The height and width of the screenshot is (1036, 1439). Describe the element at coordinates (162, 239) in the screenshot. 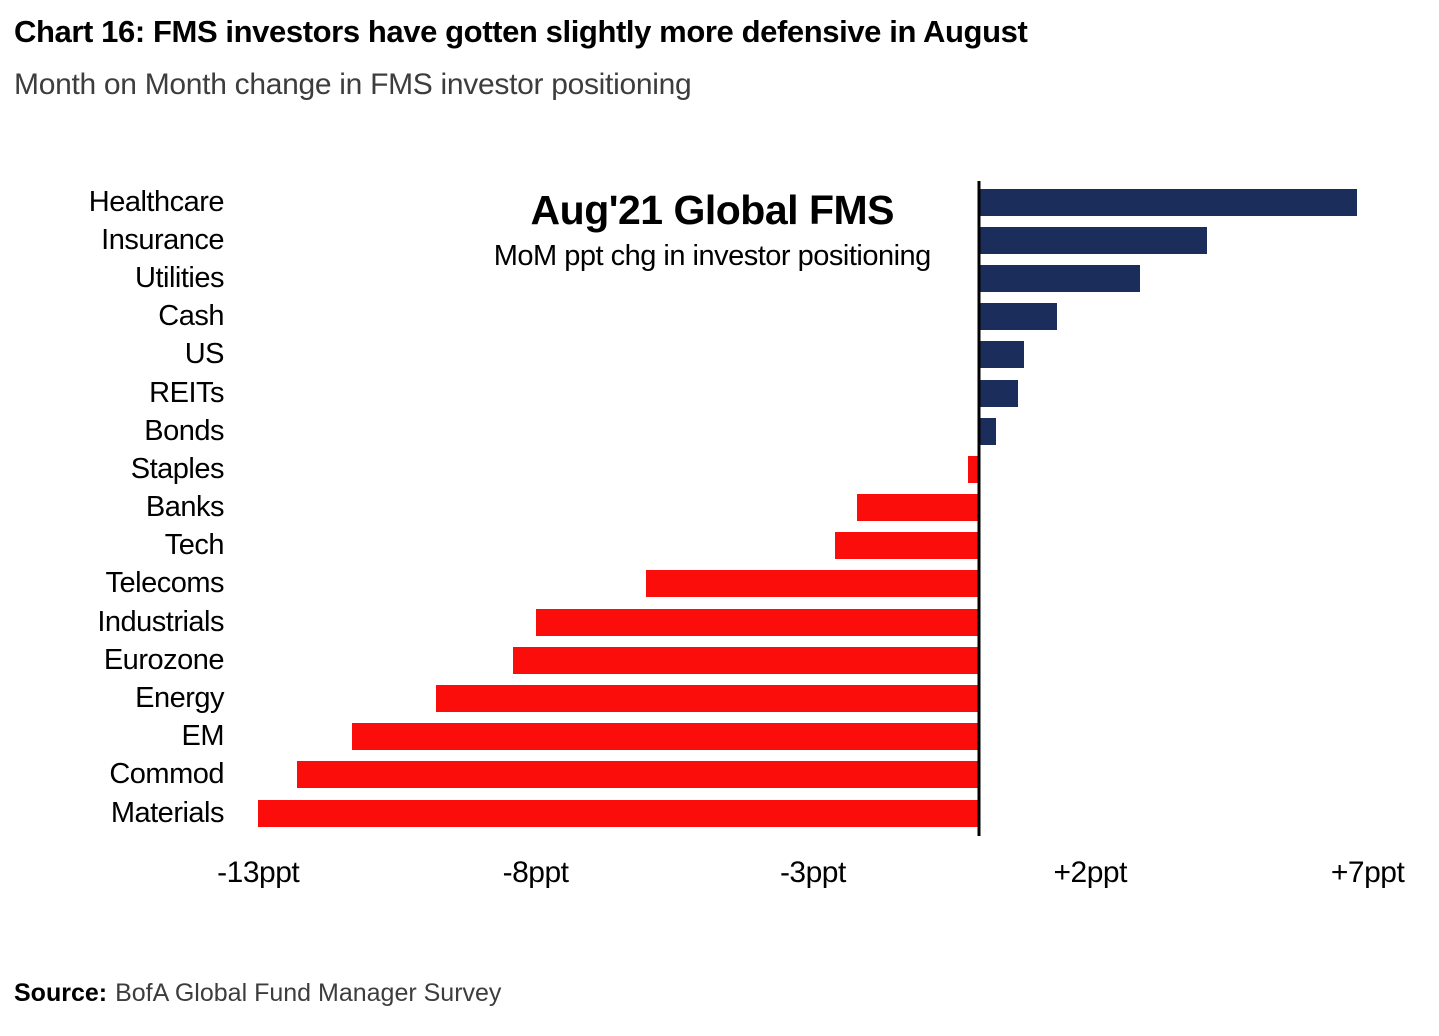

I see `category-label: Insurance` at that location.